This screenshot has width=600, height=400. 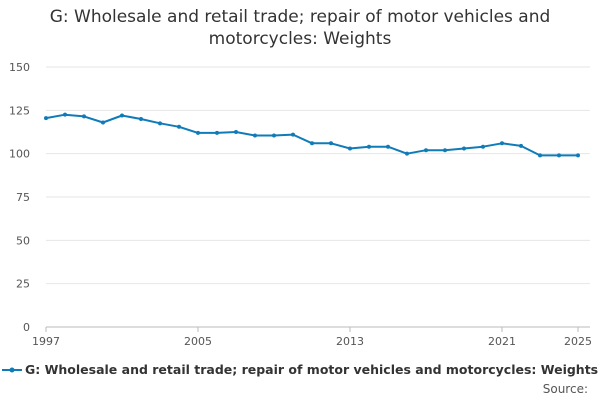 What do you see at coordinates (19, 154) in the screenshot?
I see `y-tick-label: 100` at bounding box center [19, 154].